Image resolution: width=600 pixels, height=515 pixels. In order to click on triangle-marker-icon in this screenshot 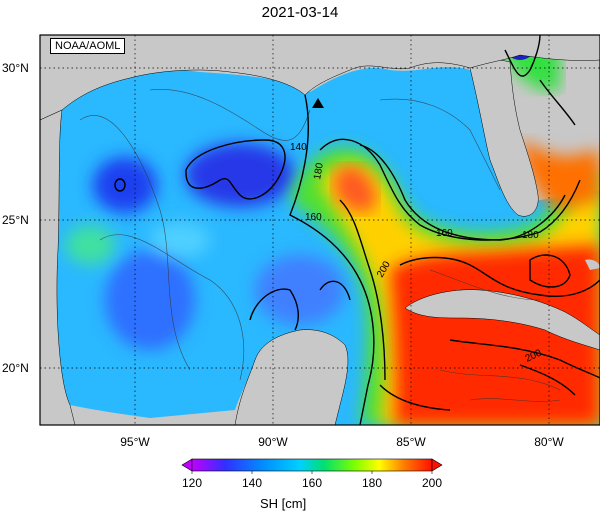, I will do `click(318, 103)`.